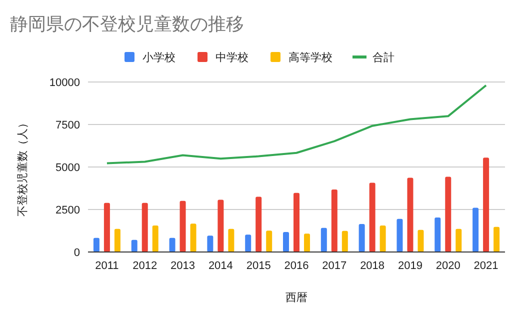  What do you see at coordinates (296, 266) in the screenshot?
I see `x-tick-label: 2016` at bounding box center [296, 266].